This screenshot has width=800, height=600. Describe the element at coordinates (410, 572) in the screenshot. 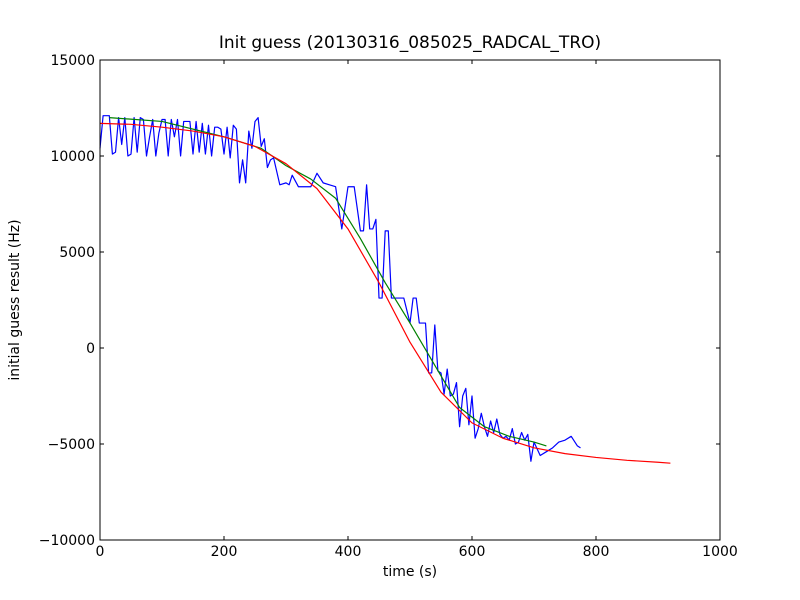

I see `x-axis-label: time (s)` at that location.